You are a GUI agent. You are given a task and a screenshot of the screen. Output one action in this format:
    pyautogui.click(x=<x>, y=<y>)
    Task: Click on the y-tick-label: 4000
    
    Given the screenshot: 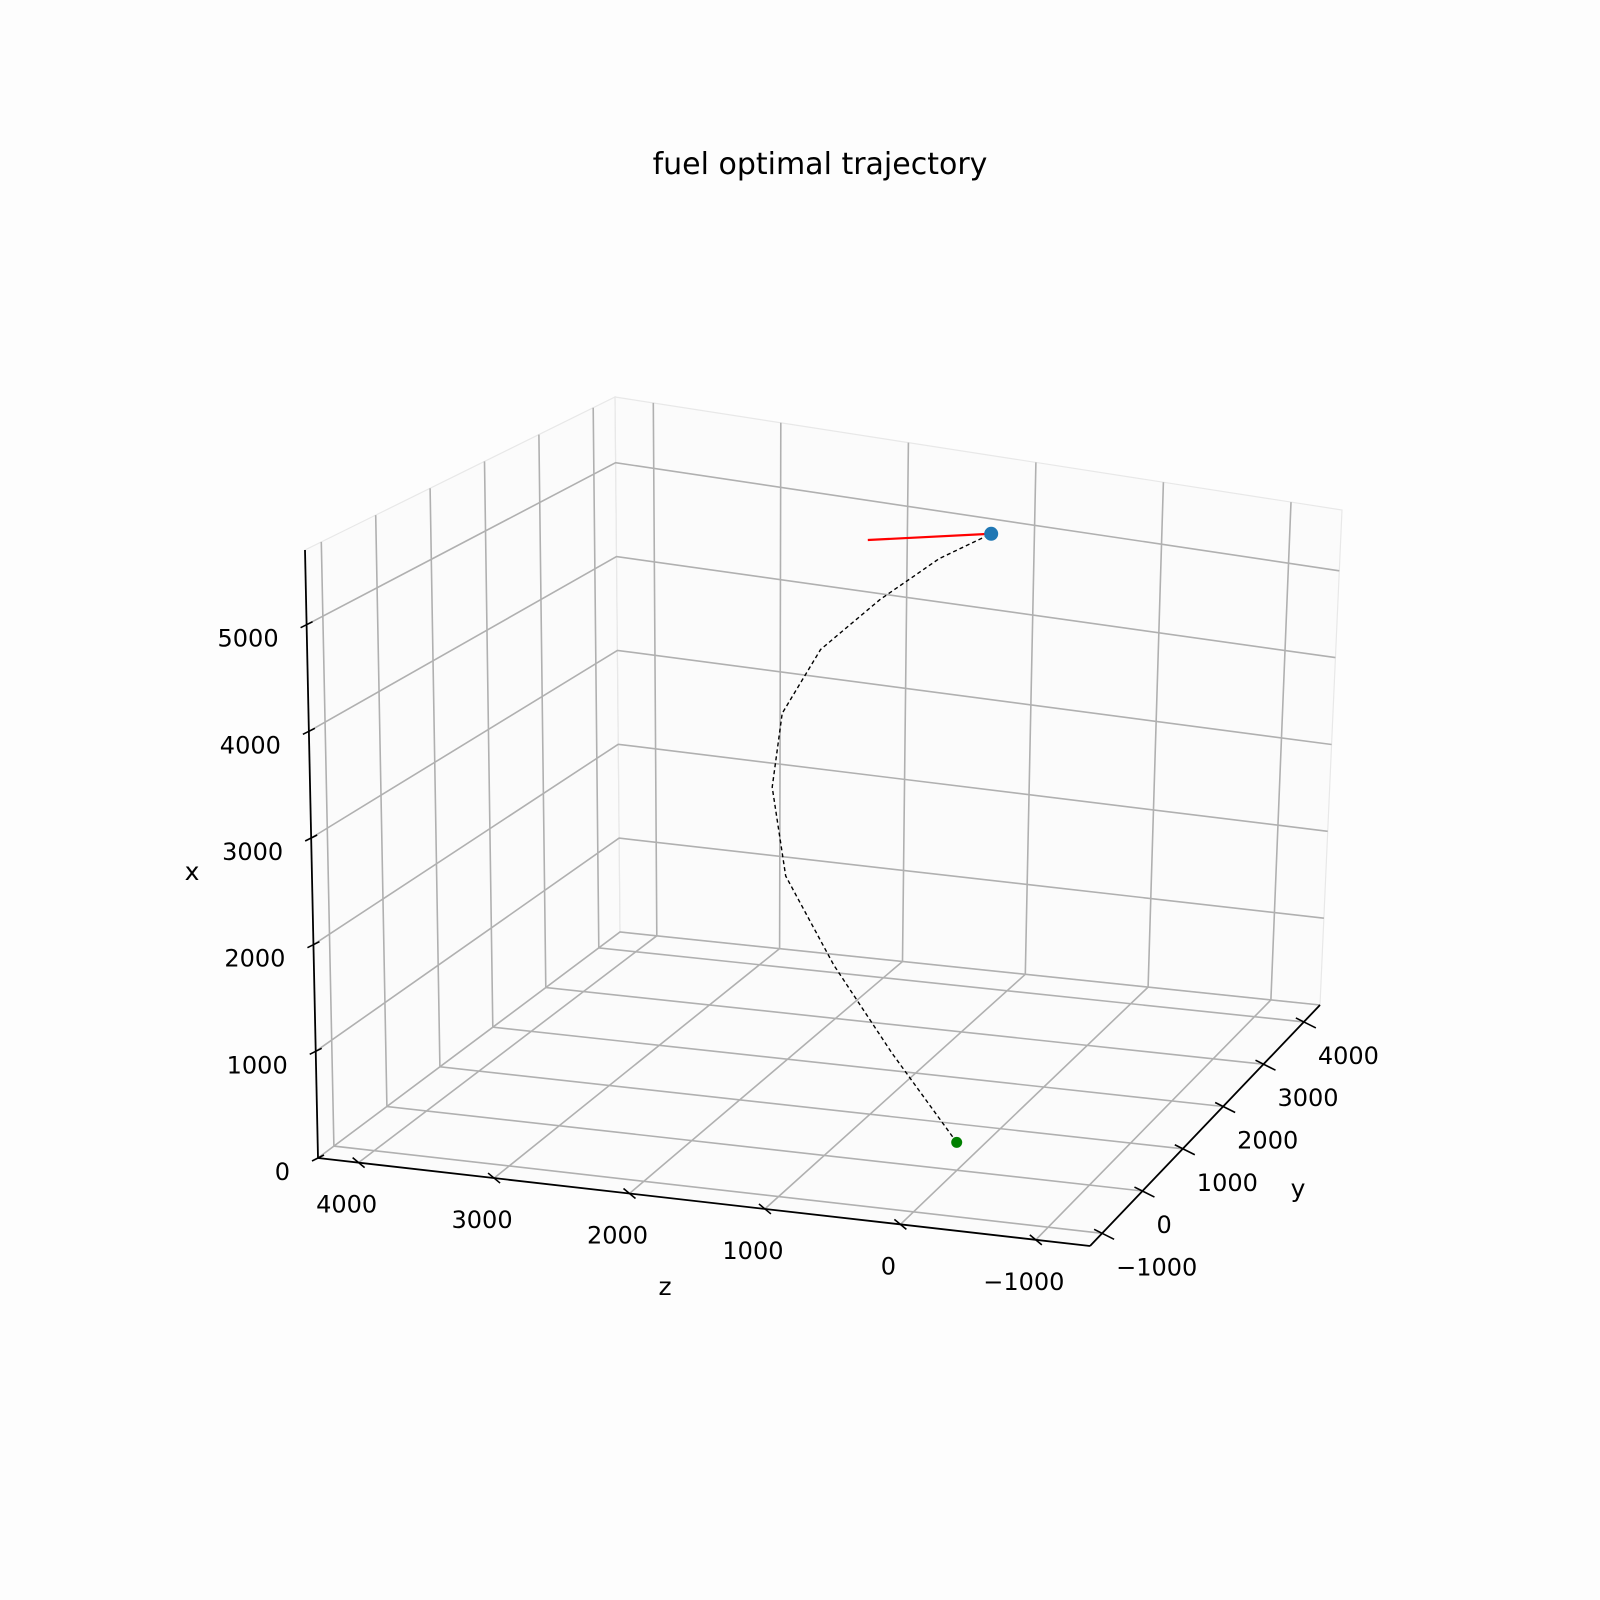 What is the action you would take?
    pyautogui.click(x=1348, y=1056)
    